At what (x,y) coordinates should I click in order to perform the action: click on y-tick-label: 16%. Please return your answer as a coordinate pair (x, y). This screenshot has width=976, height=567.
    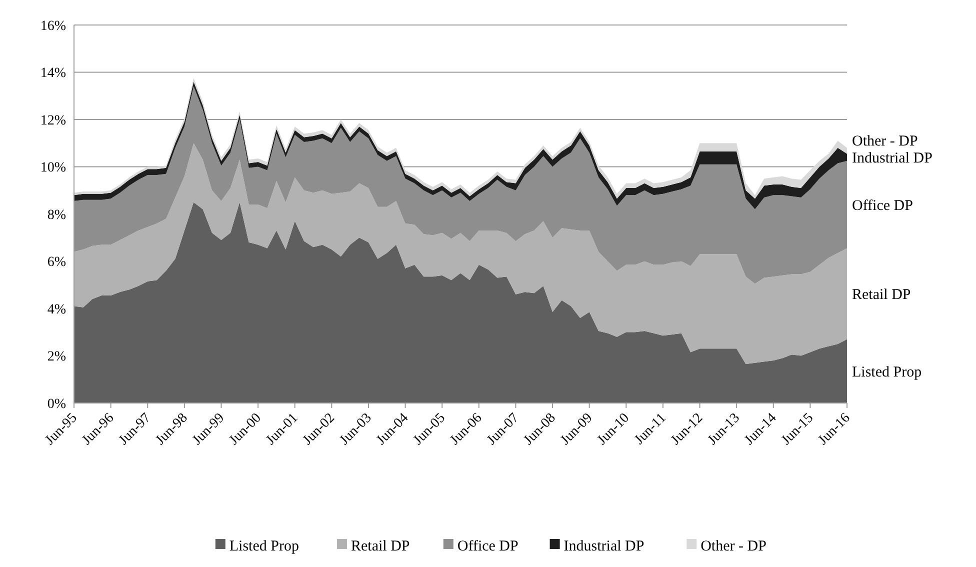
    Looking at the image, I should click on (53, 26).